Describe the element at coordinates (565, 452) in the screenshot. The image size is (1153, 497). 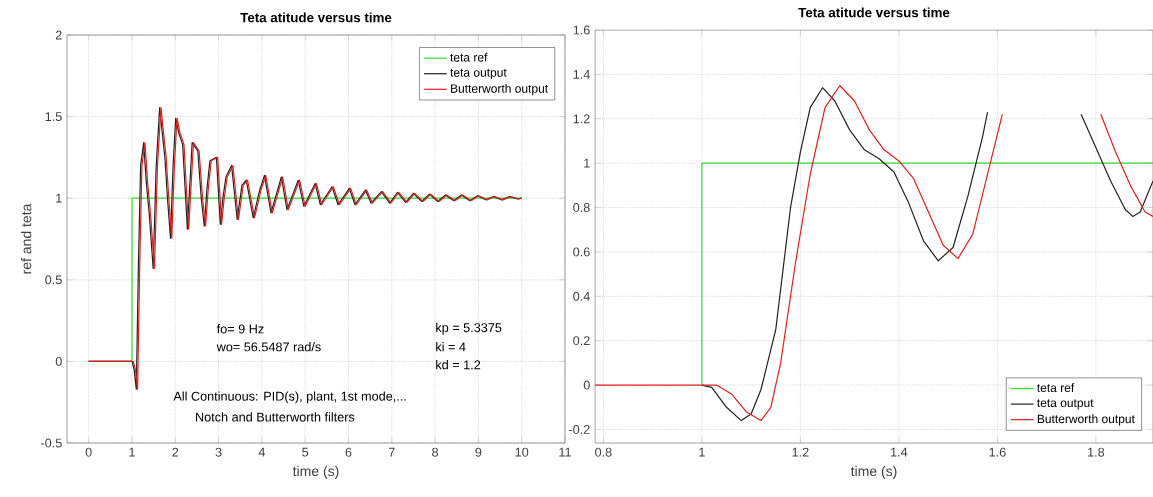
I see `x-tick-label: 11` at that location.